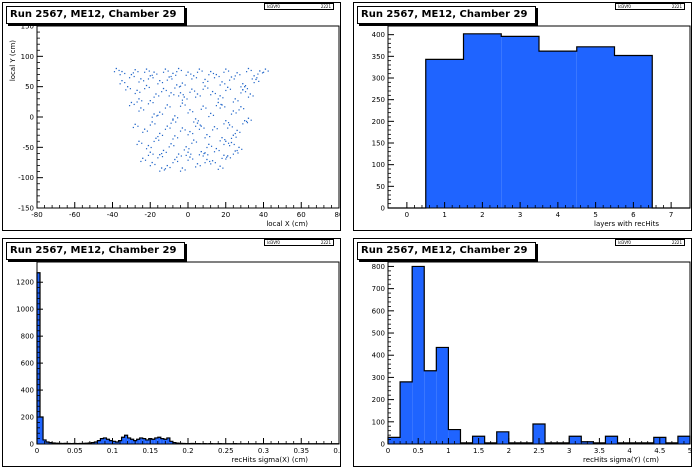  I want to click on y-tick-label: 150, so click(27, 27).